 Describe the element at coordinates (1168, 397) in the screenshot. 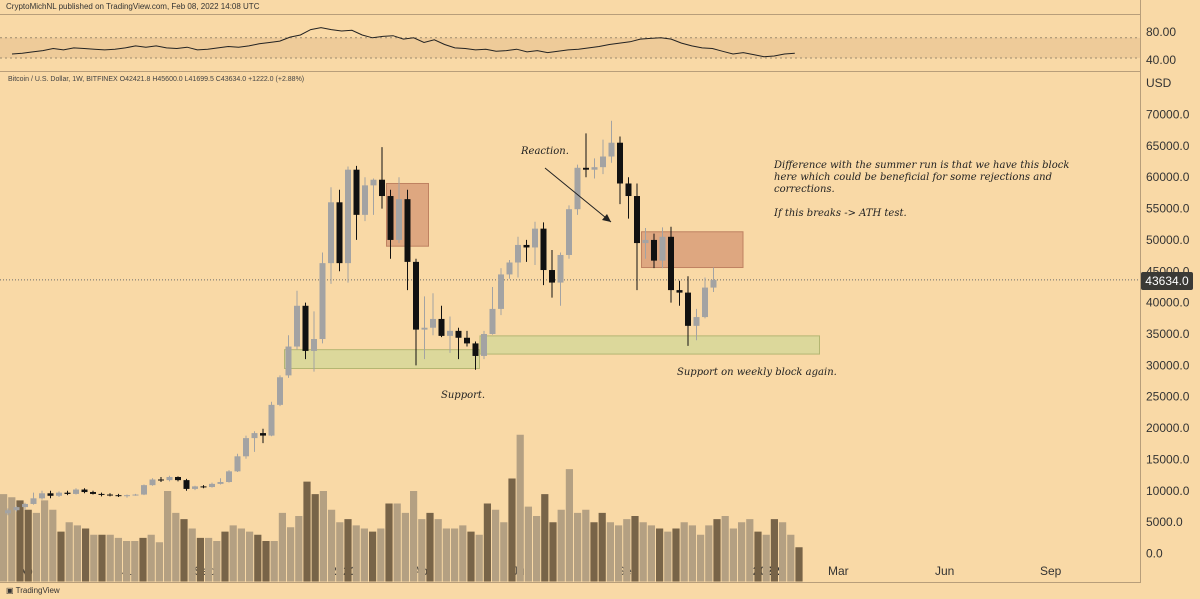

I see `price-axis-tick: 25000.0` at that location.